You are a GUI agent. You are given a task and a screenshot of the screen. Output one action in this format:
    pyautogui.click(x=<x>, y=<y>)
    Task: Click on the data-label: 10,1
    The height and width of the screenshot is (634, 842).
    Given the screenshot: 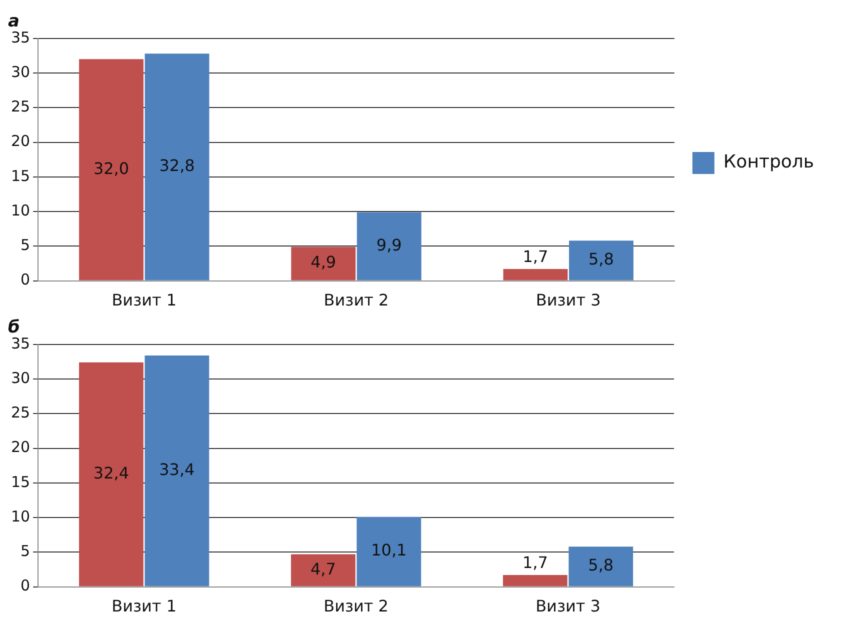 What is the action you would take?
    pyautogui.click(x=389, y=550)
    